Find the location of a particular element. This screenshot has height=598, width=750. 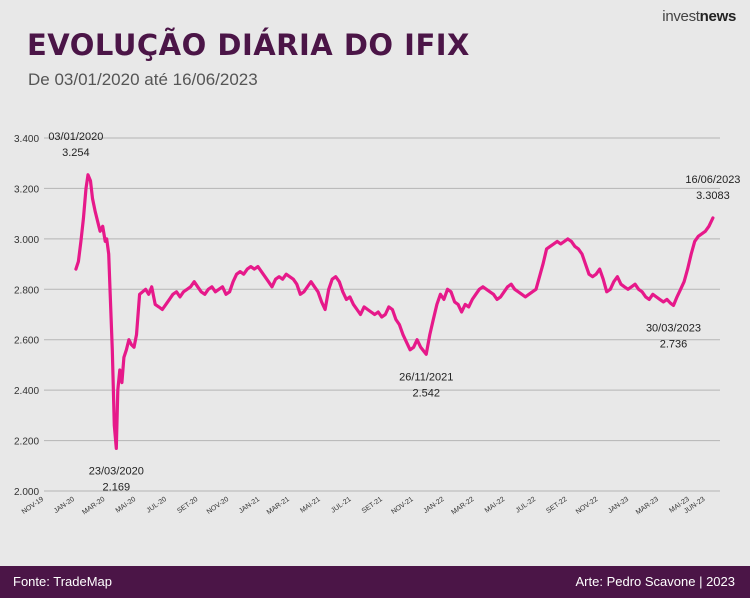

x-tick-label: MAR-22 is located at coordinates (462, 506).